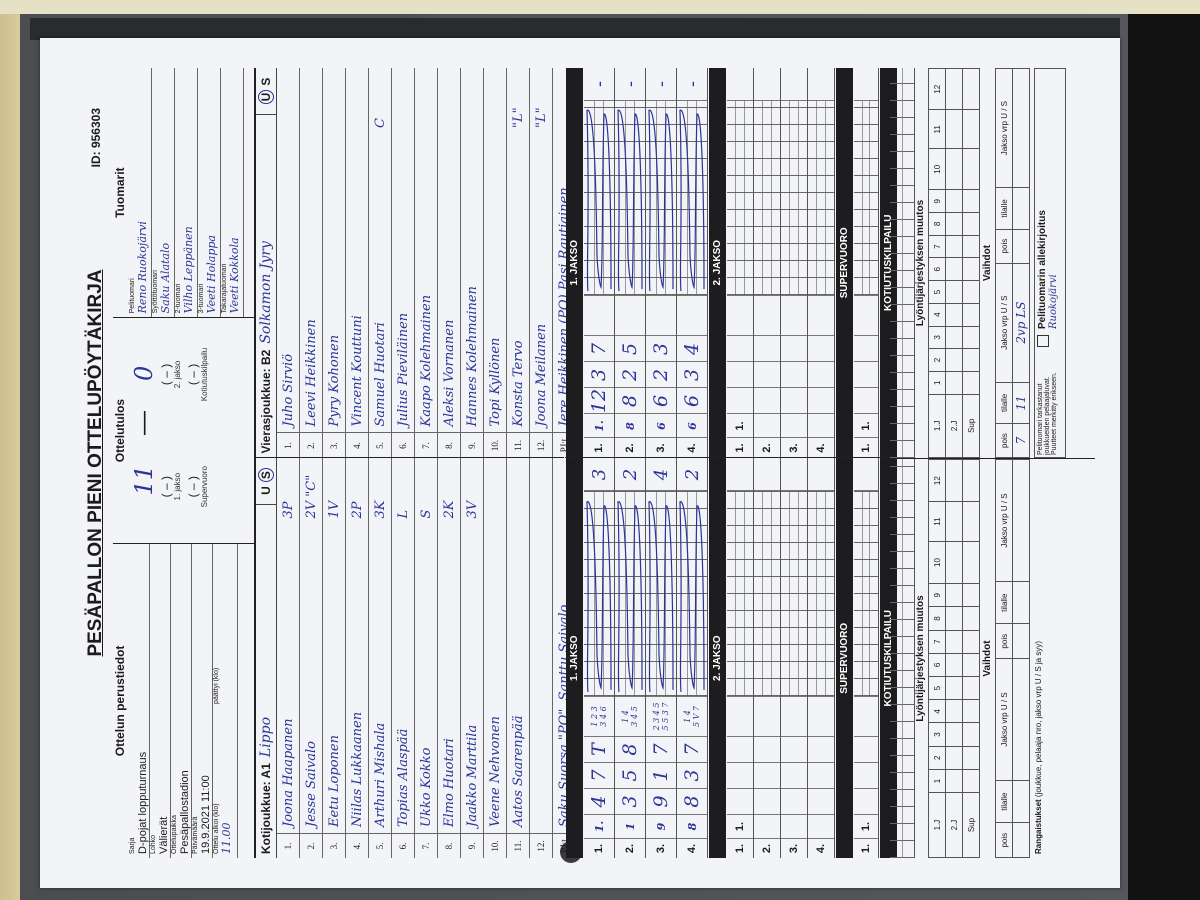 This screenshot has width=1200, height=900. What do you see at coordinates (603, 716) in the screenshot?
I see `run-note: 3 4 6` at bounding box center [603, 716].